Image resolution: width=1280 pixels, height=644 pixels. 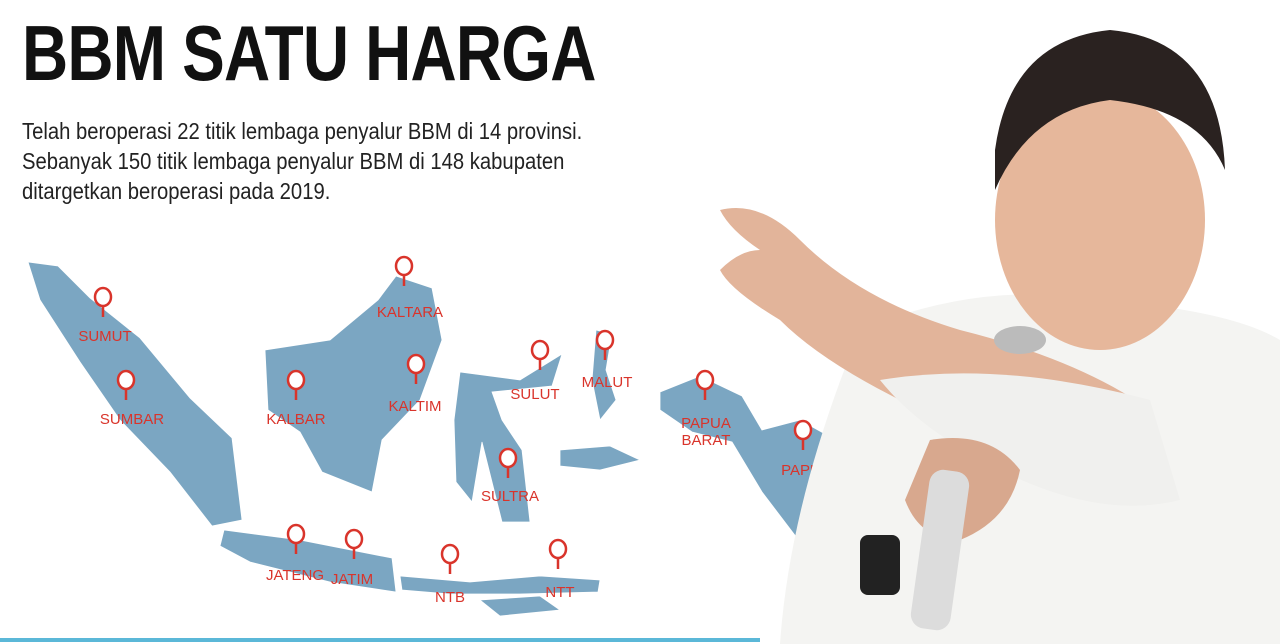 What do you see at coordinates (410, 312) in the screenshot?
I see `location-label: KALTARA` at bounding box center [410, 312].